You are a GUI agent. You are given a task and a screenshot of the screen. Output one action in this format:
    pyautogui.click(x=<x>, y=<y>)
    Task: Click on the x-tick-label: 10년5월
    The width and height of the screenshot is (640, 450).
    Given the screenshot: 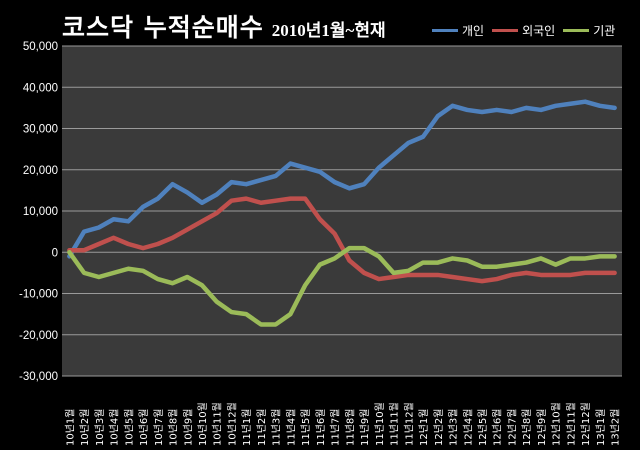 What is the action you would take?
    pyautogui.click(x=129, y=428)
    